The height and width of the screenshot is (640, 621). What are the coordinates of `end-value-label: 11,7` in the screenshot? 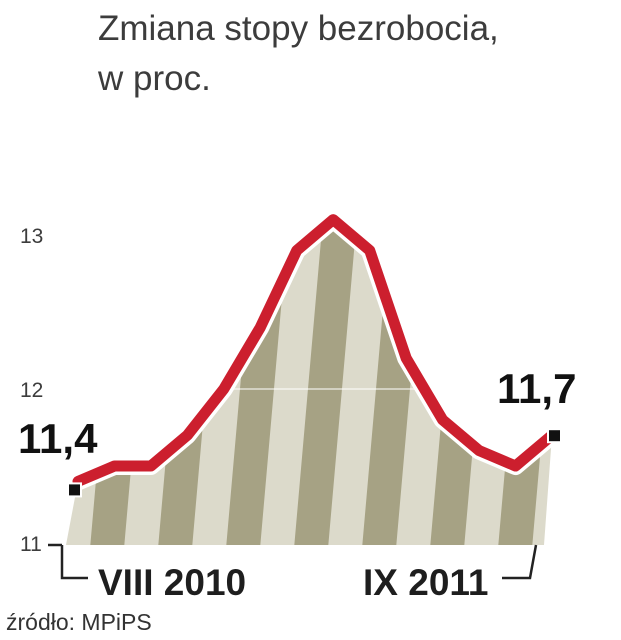 It's located at (536, 388).